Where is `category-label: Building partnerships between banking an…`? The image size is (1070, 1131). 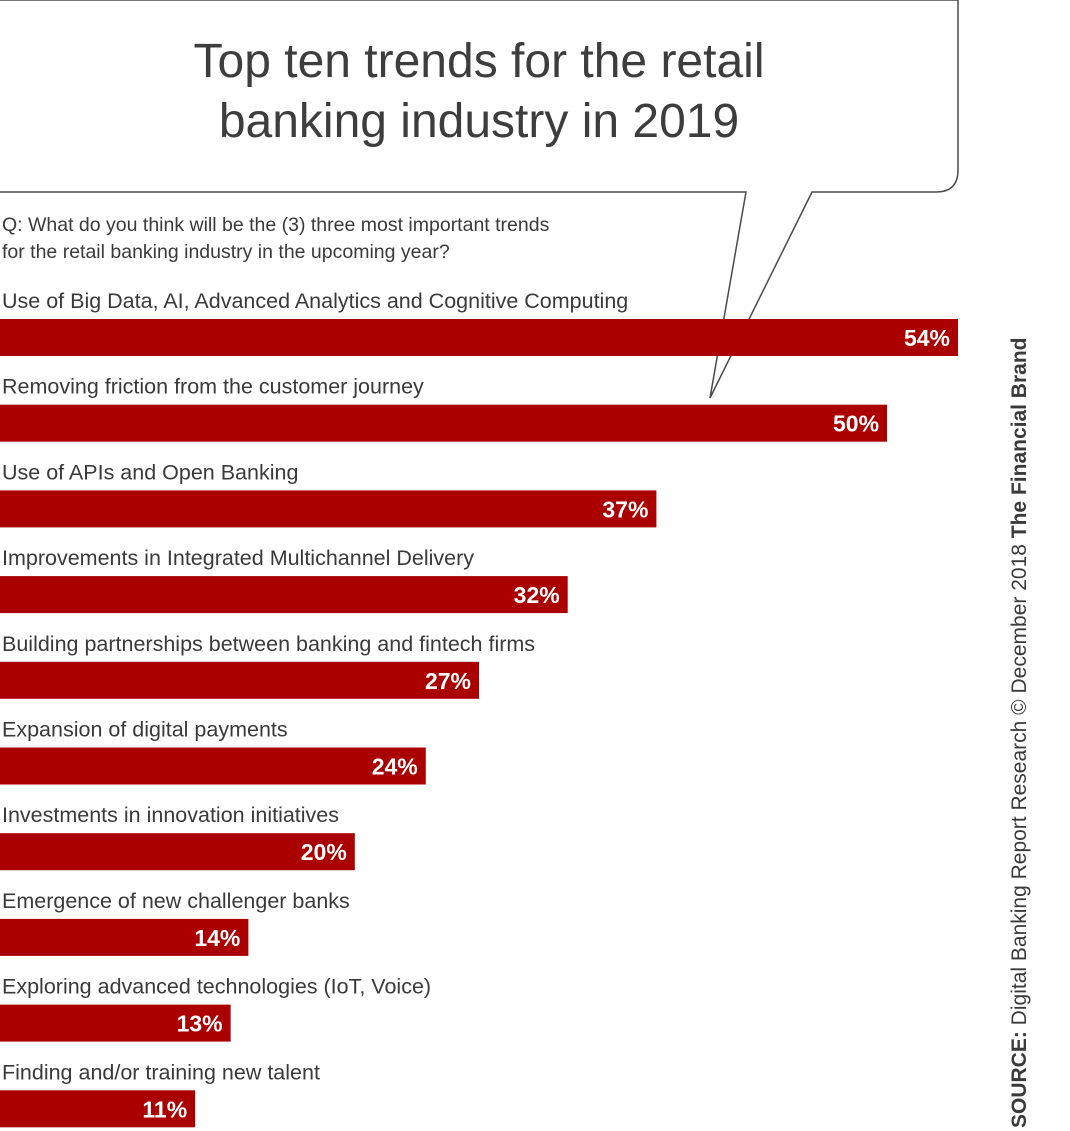
category-label: Building partnerships between banking an… is located at coordinates (268, 644).